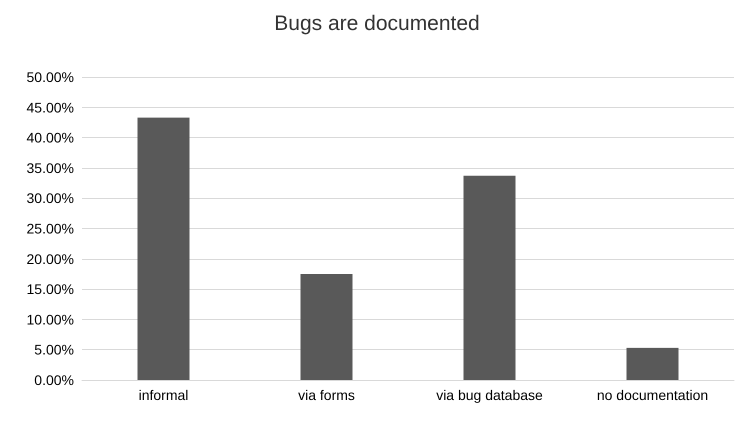  Describe the element at coordinates (50, 77) in the screenshot. I see `y-tick-label: 50.00%` at that location.